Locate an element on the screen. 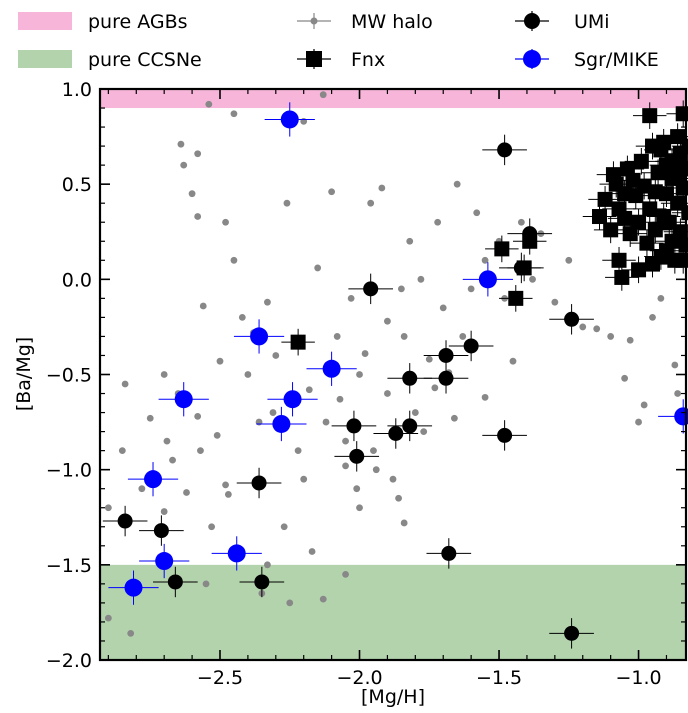  legend-label-pure-ccsne: pure CCSNe is located at coordinates (145, 60).